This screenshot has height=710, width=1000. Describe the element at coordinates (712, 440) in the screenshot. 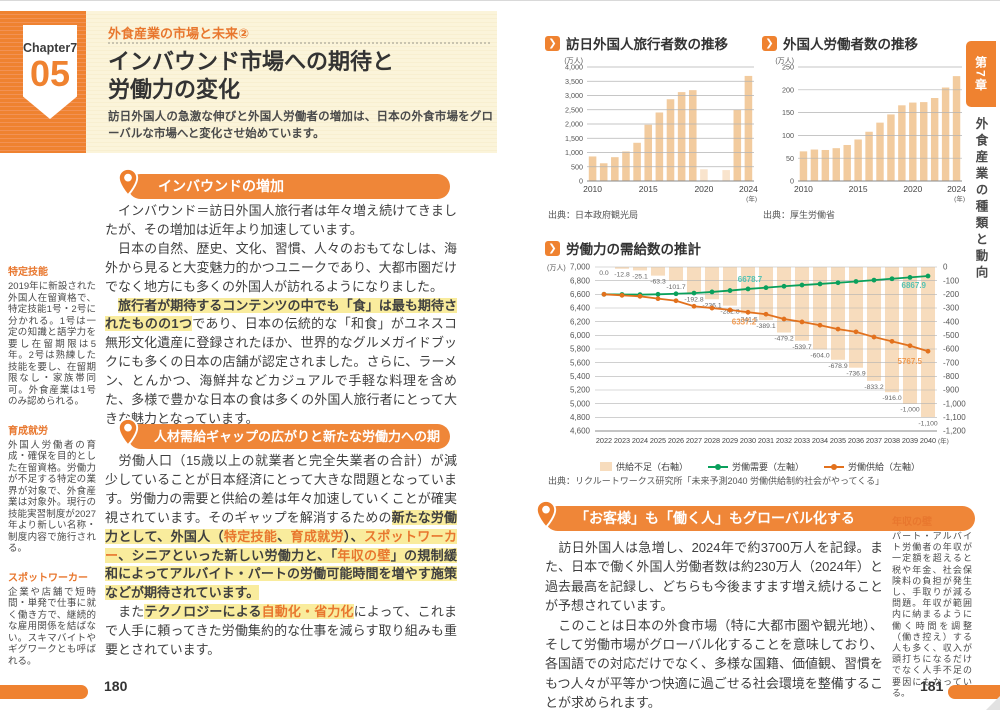

I see `svg-text: 2028` at that location.